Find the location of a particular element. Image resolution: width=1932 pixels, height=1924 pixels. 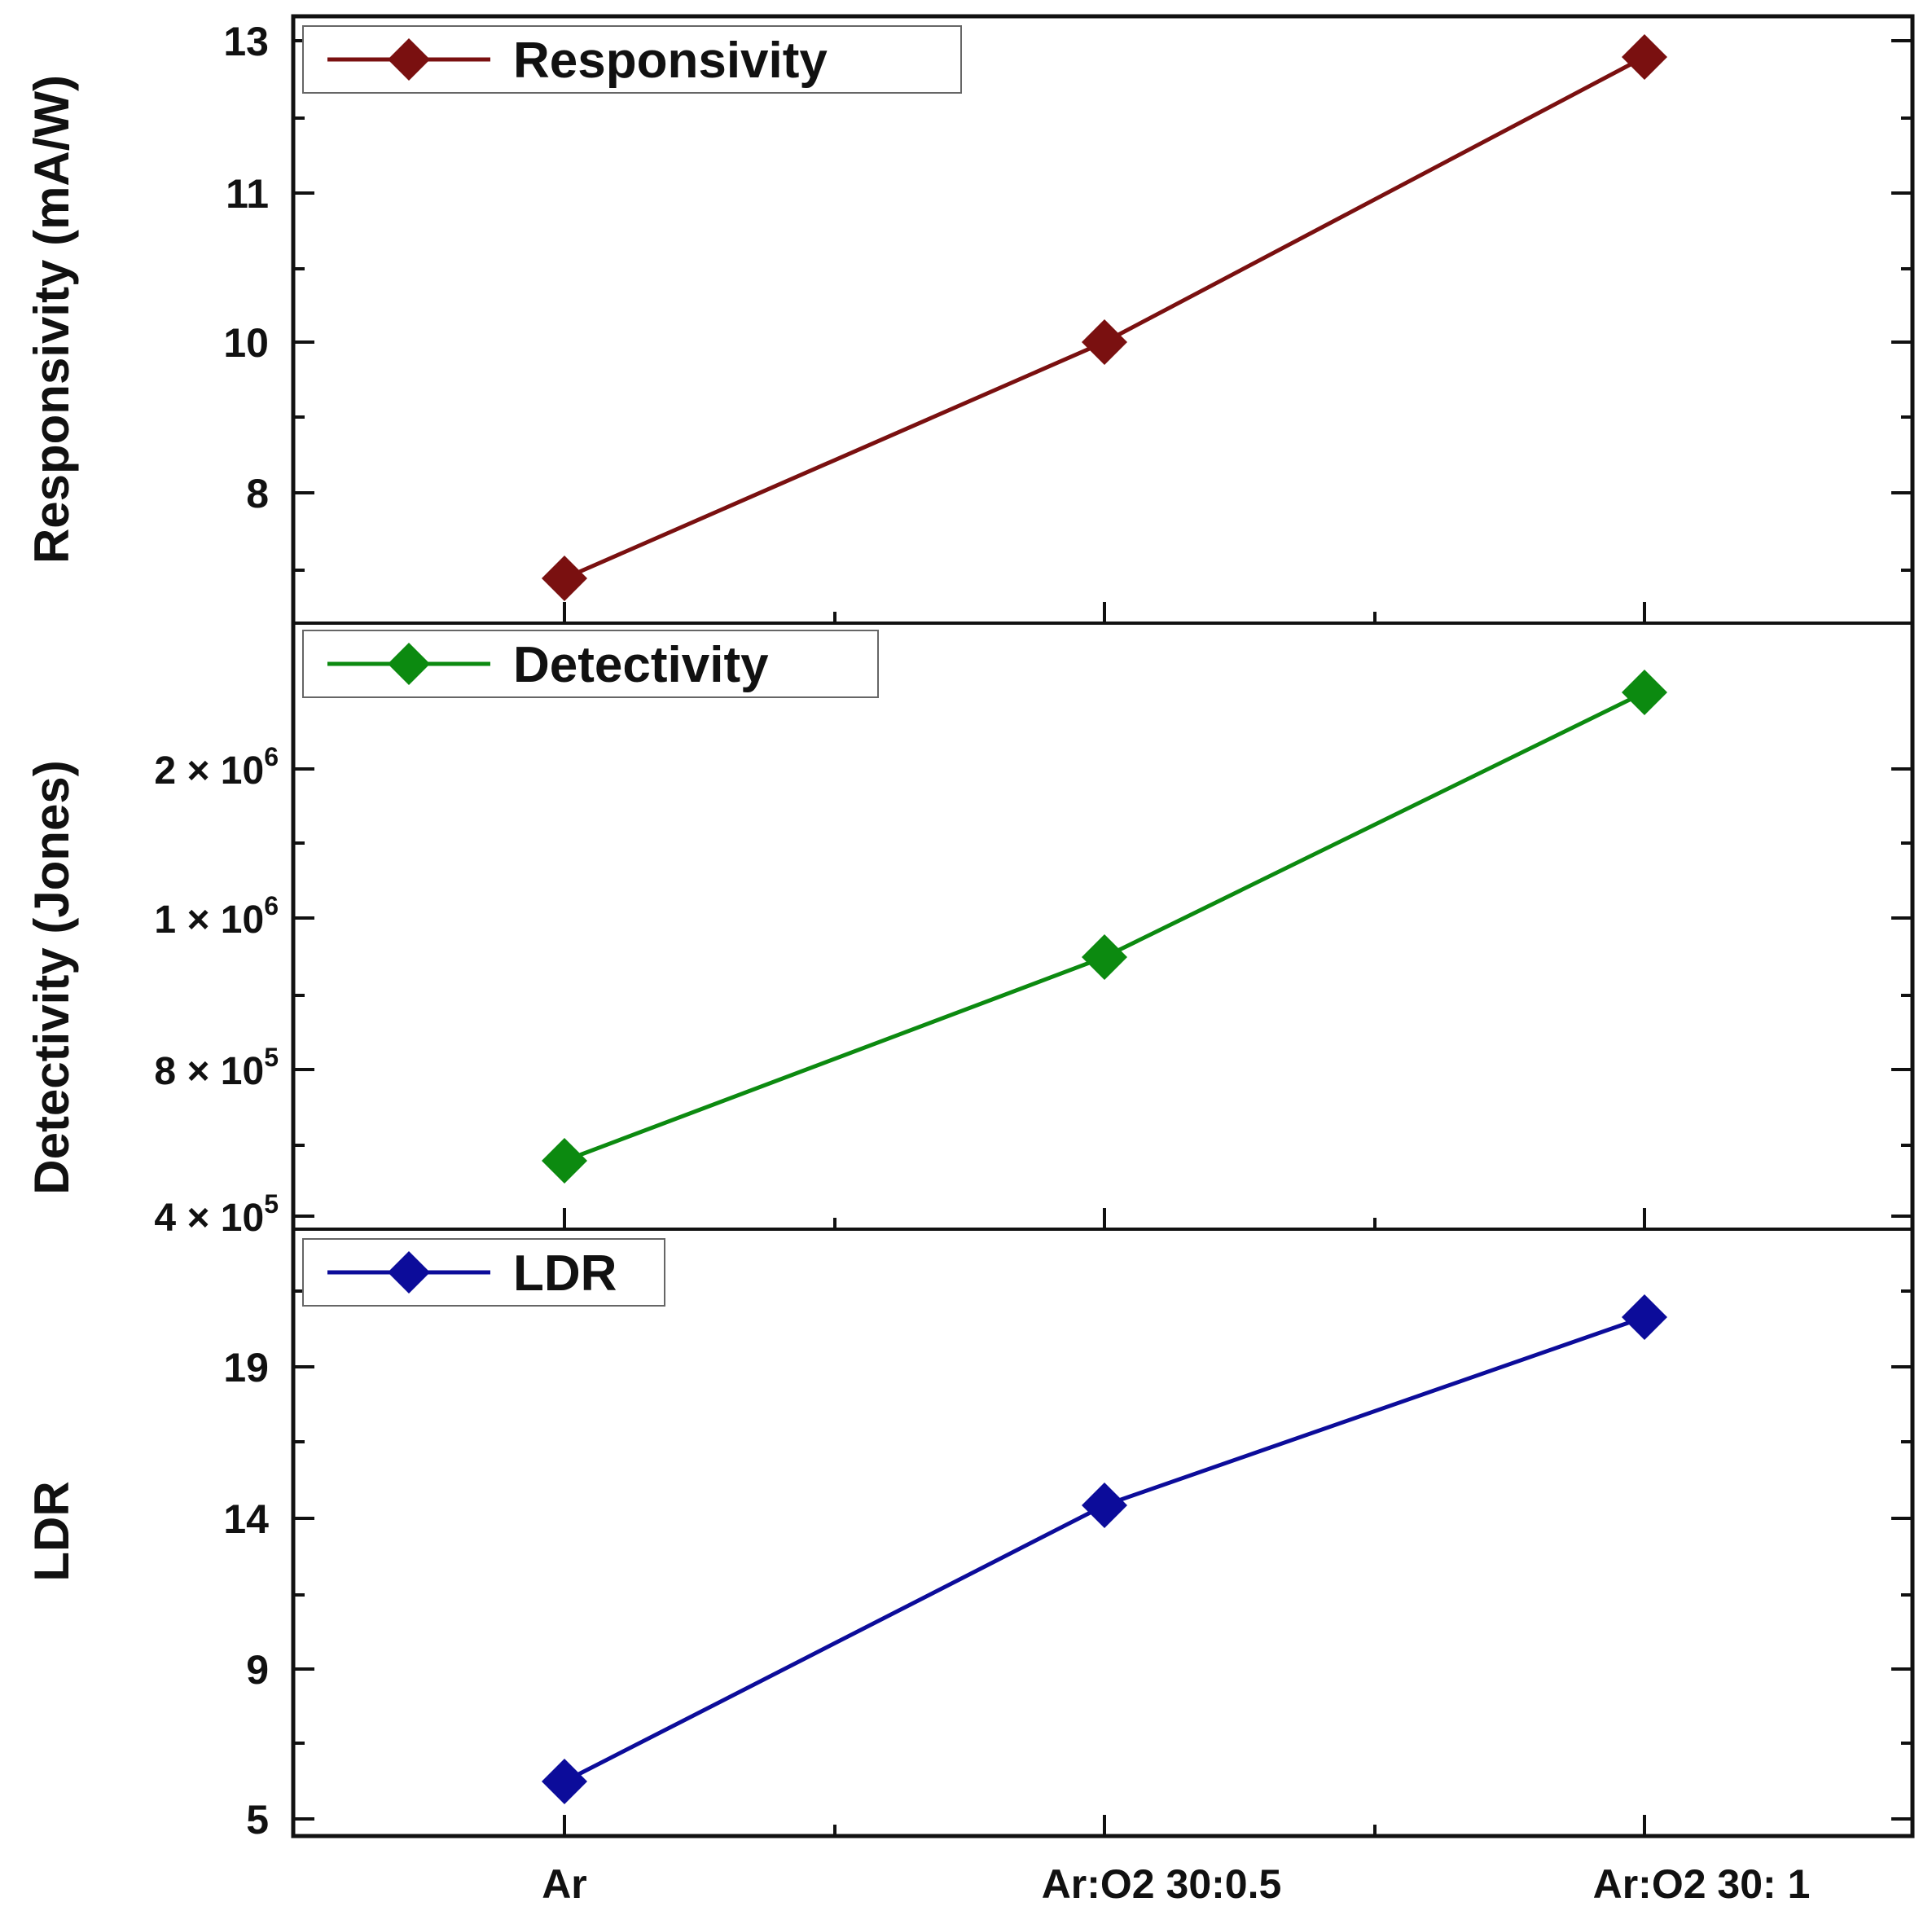

responsivity-tick-label: 11 is located at coordinates (248, 194).